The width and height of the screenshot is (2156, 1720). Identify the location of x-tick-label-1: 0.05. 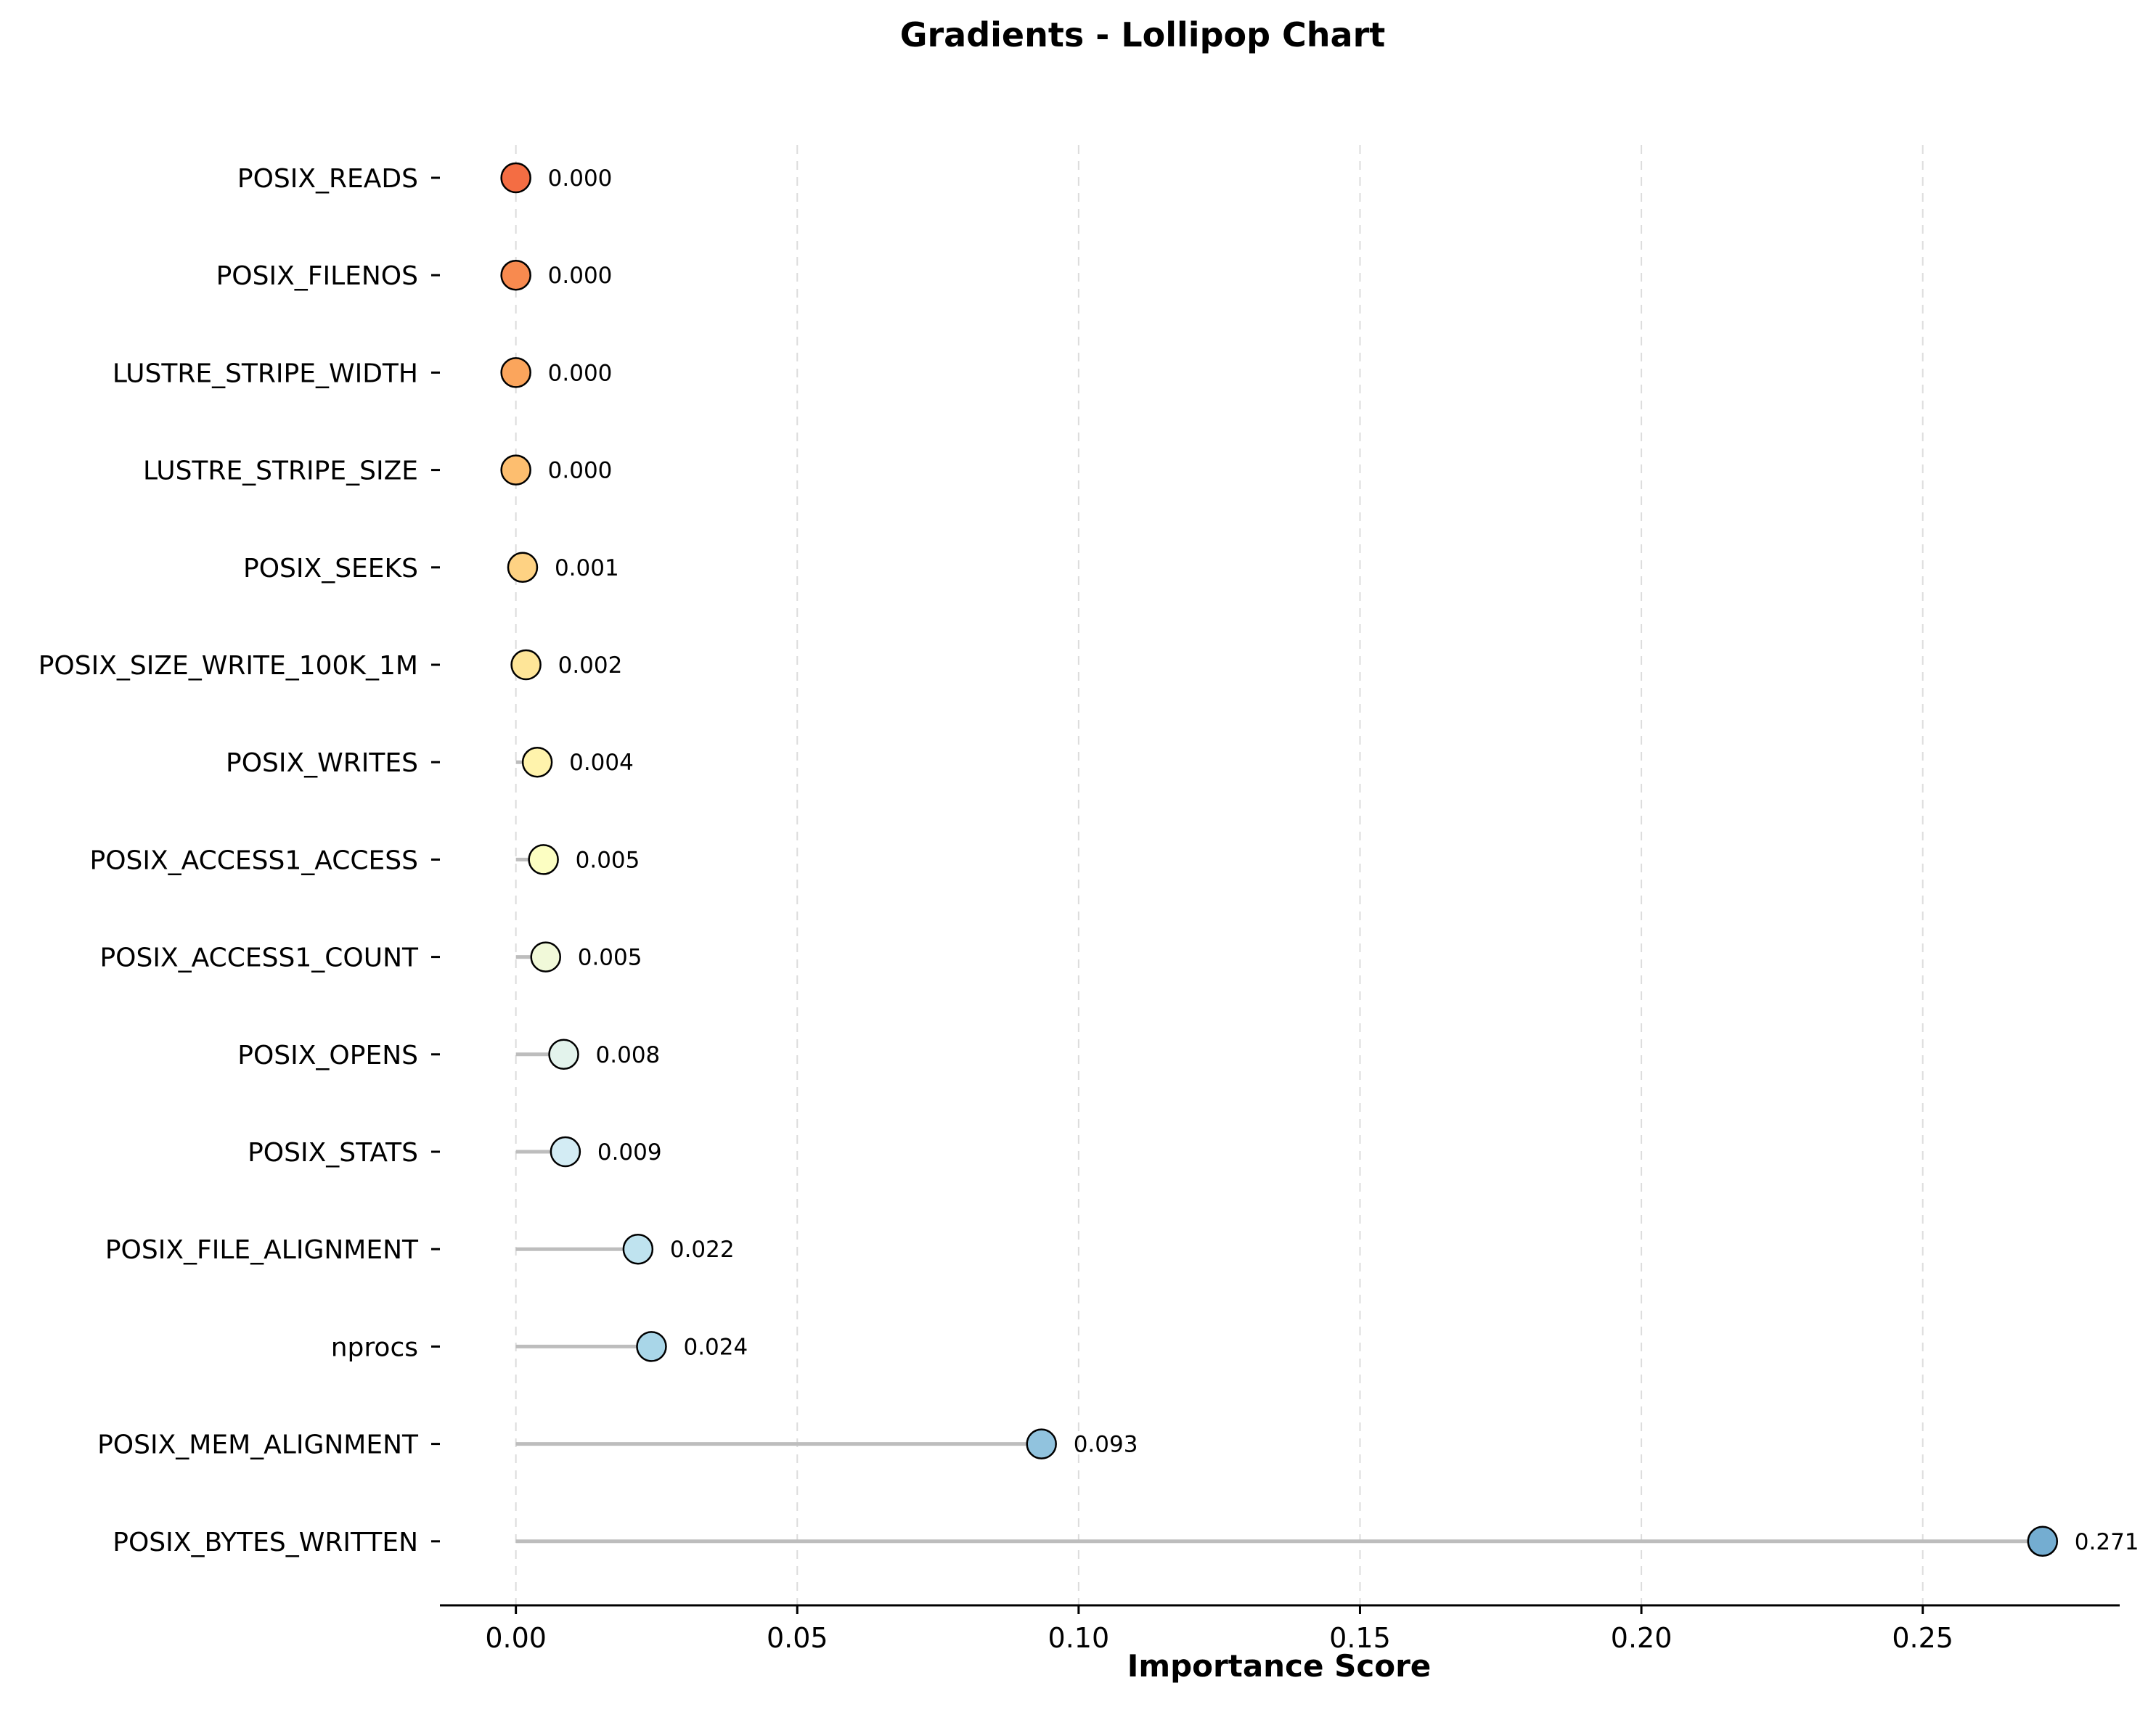
(798, 1638).